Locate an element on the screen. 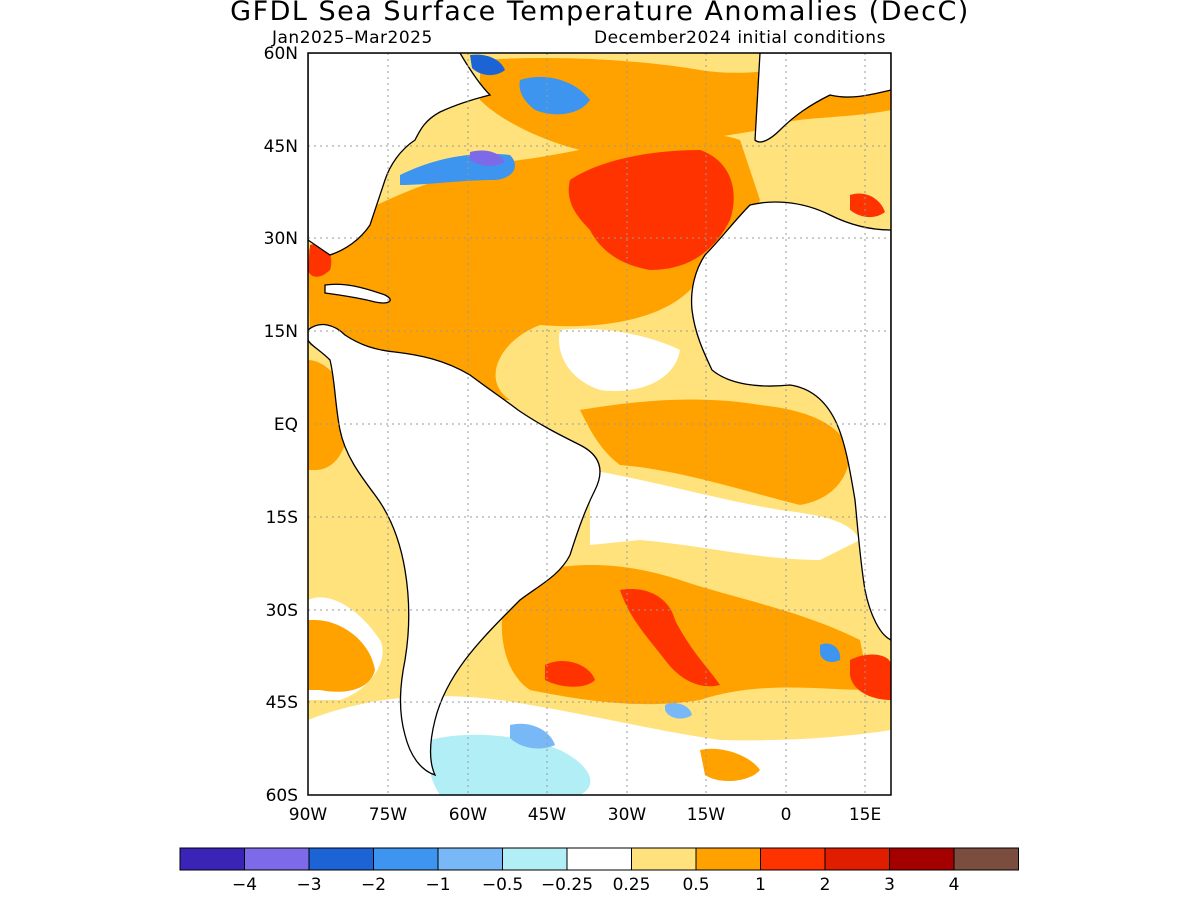  africa is located at coordinates (790, 421).